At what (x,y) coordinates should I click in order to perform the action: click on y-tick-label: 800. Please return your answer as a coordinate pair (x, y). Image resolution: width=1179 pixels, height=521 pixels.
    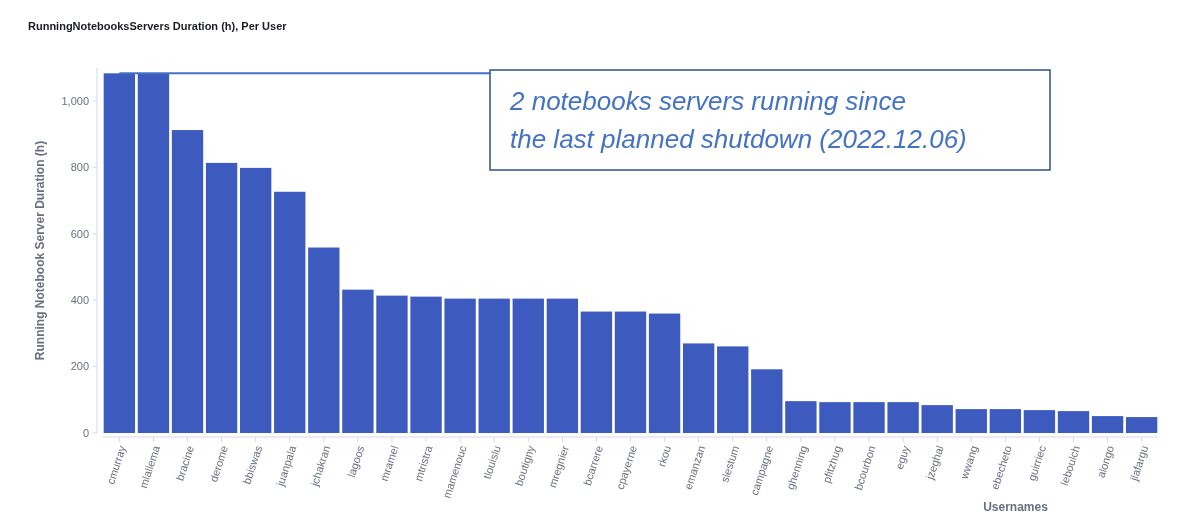
    Looking at the image, I should click on (79, 167).